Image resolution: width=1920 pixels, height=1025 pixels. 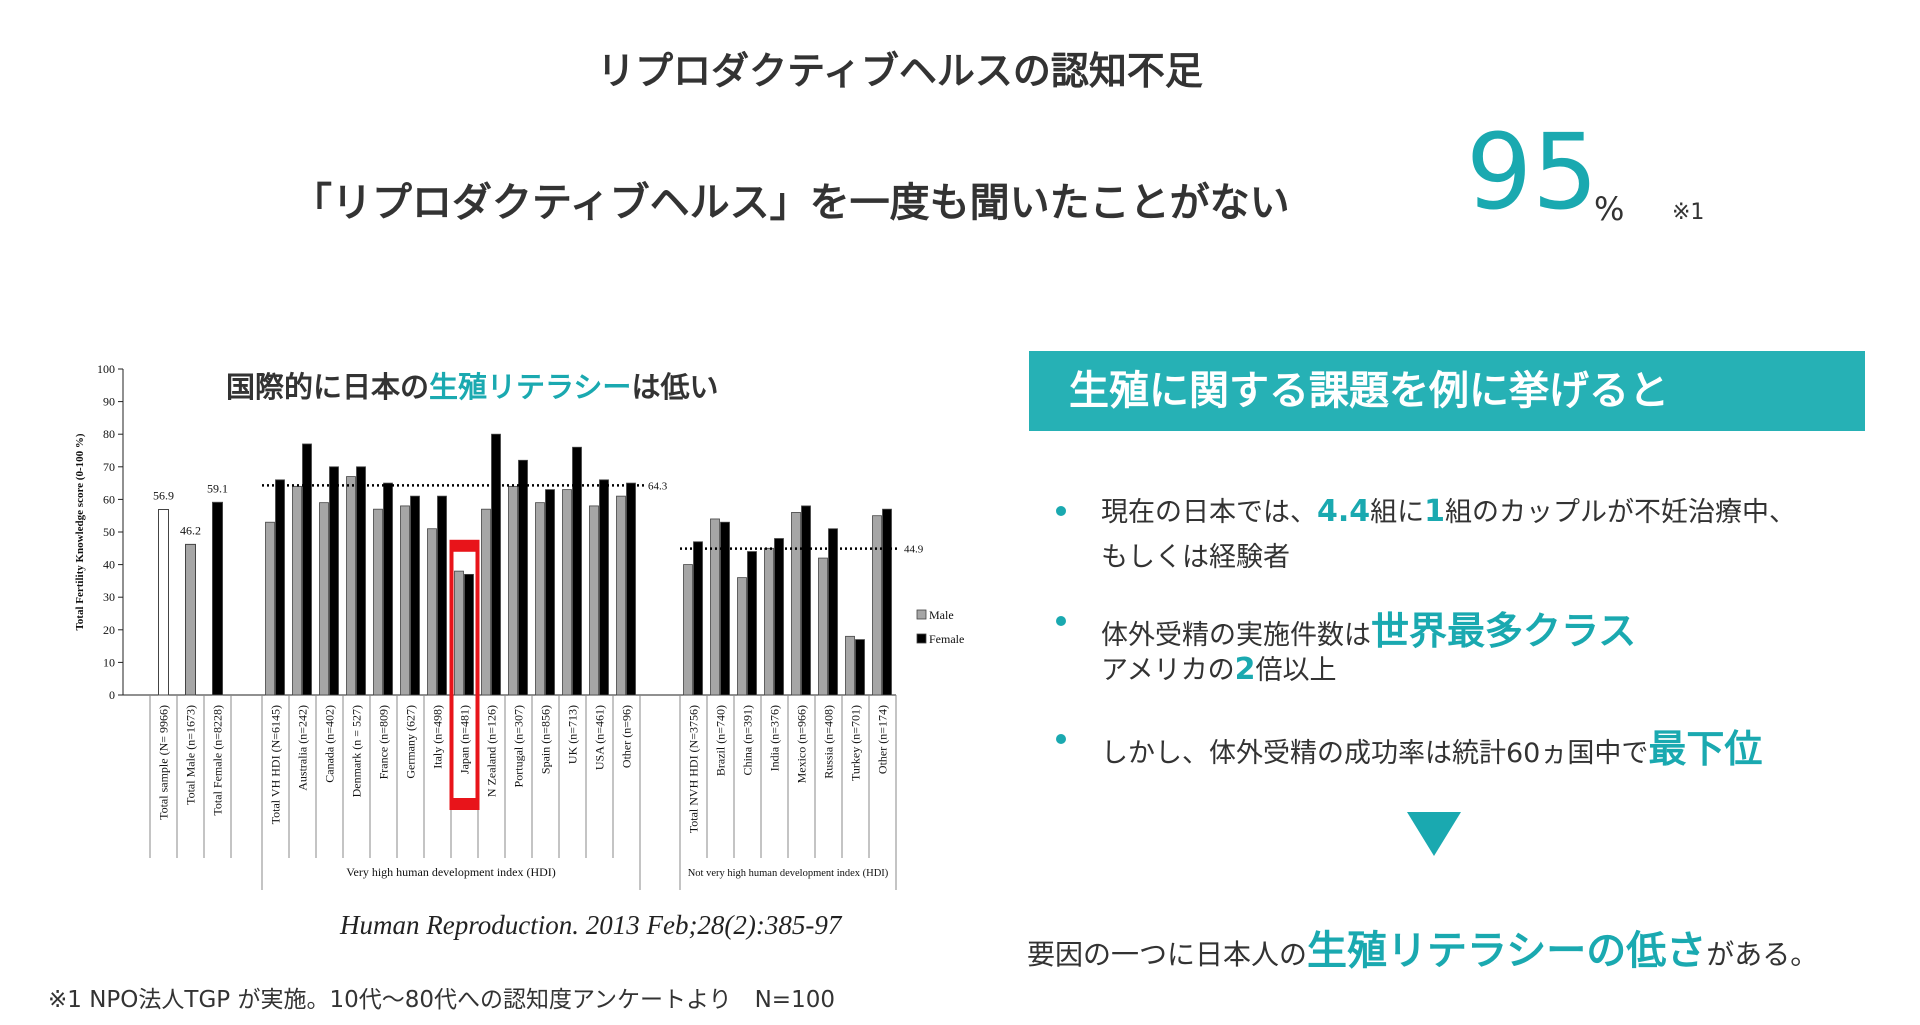 I want to click on x-tick-label: Australia (n=242), so click(x=303, y=748).